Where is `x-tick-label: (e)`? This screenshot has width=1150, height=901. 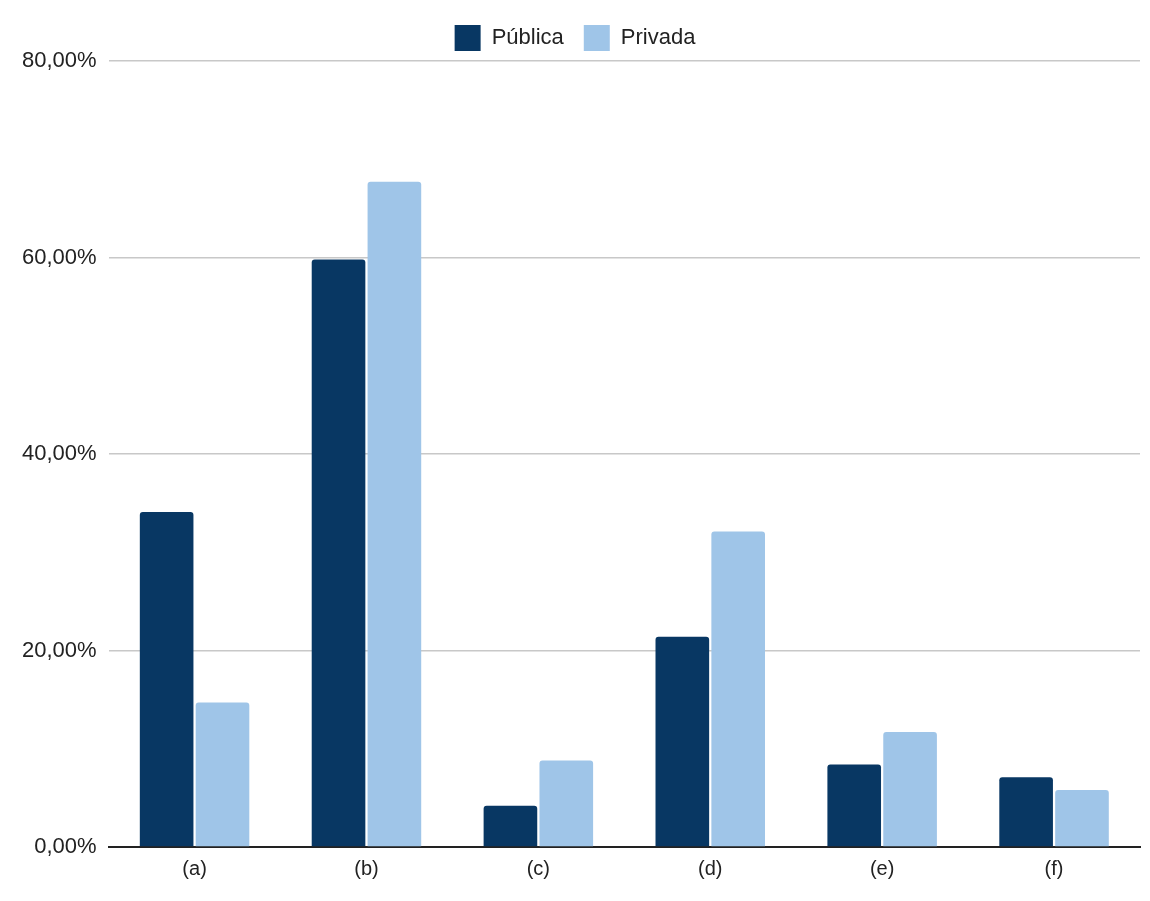
x-tick-label: (e) is located at coordinates (882, 867).